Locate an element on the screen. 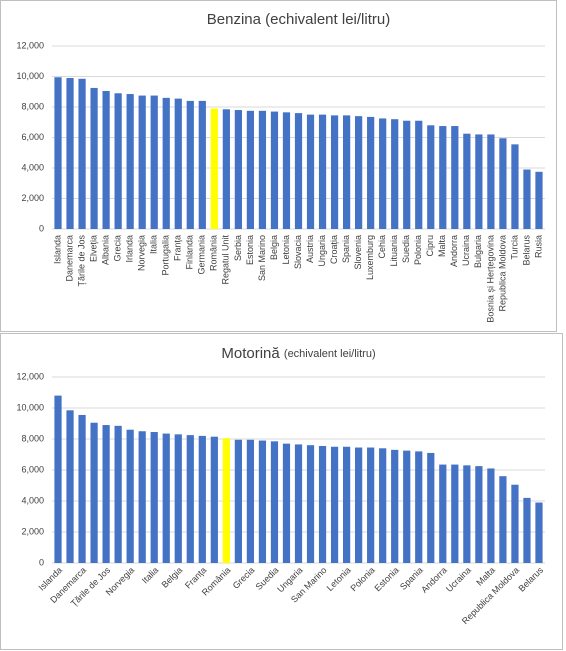 The height and width of the screenshot is (651, 566). y-tick-label: 8,000 is located at coordinates (32, 438).